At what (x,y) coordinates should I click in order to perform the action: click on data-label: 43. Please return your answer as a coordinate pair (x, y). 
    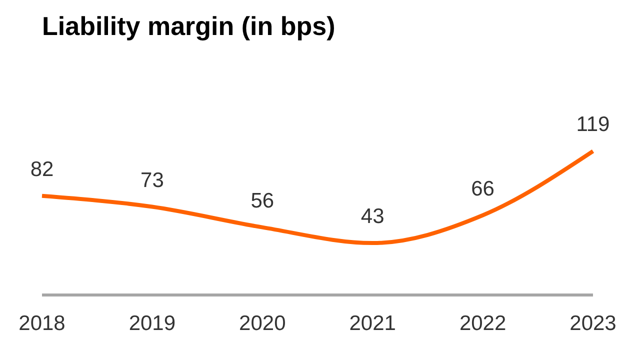
    Looking at the image, I should click on (372, 216).